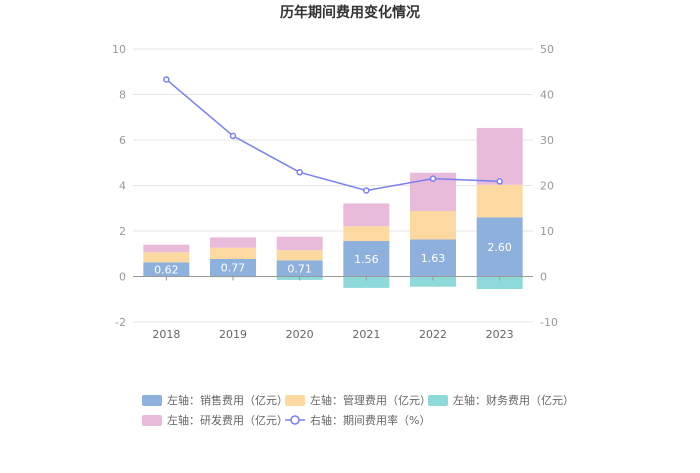 This screenshot has width=700, height=473. I want to click on x-axis-tick-label: 2023, so click(500, 334).